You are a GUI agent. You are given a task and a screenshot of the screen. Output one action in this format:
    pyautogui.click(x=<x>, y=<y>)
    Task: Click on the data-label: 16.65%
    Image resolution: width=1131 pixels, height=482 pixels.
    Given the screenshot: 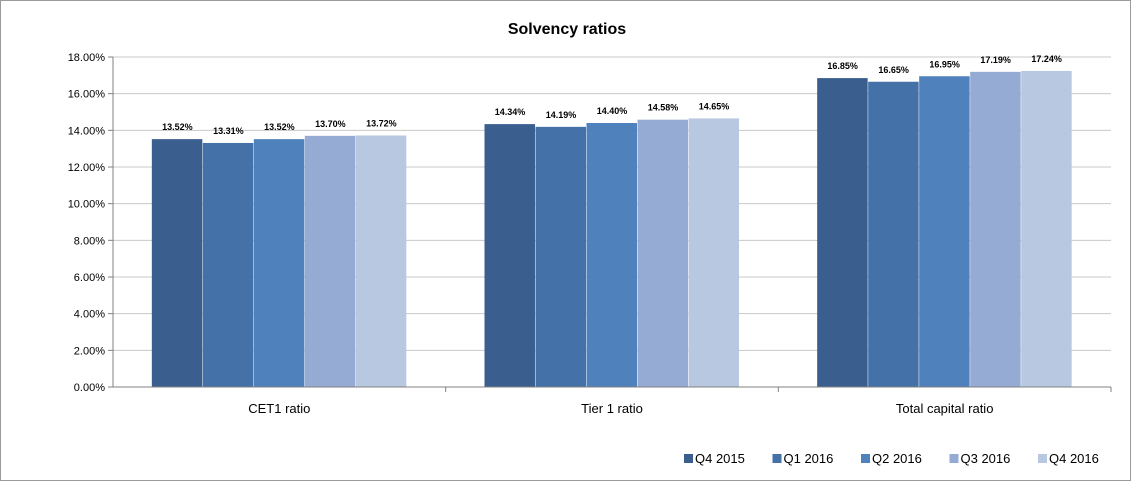 What is the action you would take?
    pyautogui.click(x=893, y=70)
    